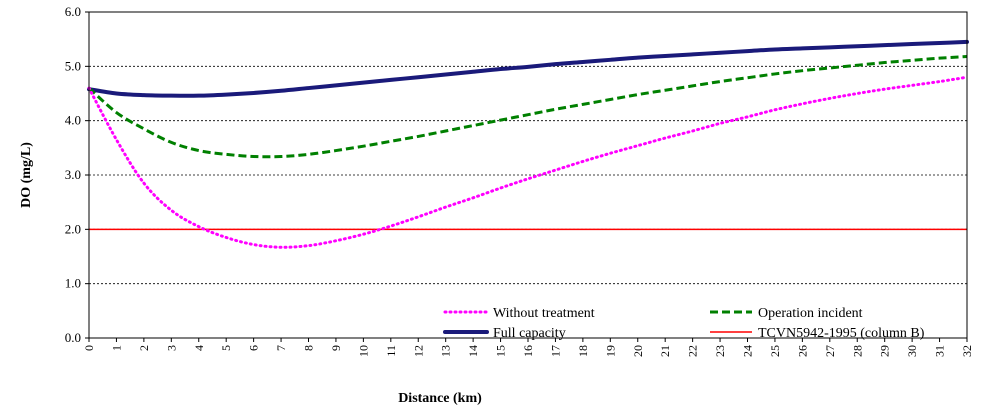 The width and height of the screenshot is (982, 409). I want to click on x-tick-label-10: 10, so click(363, 351).